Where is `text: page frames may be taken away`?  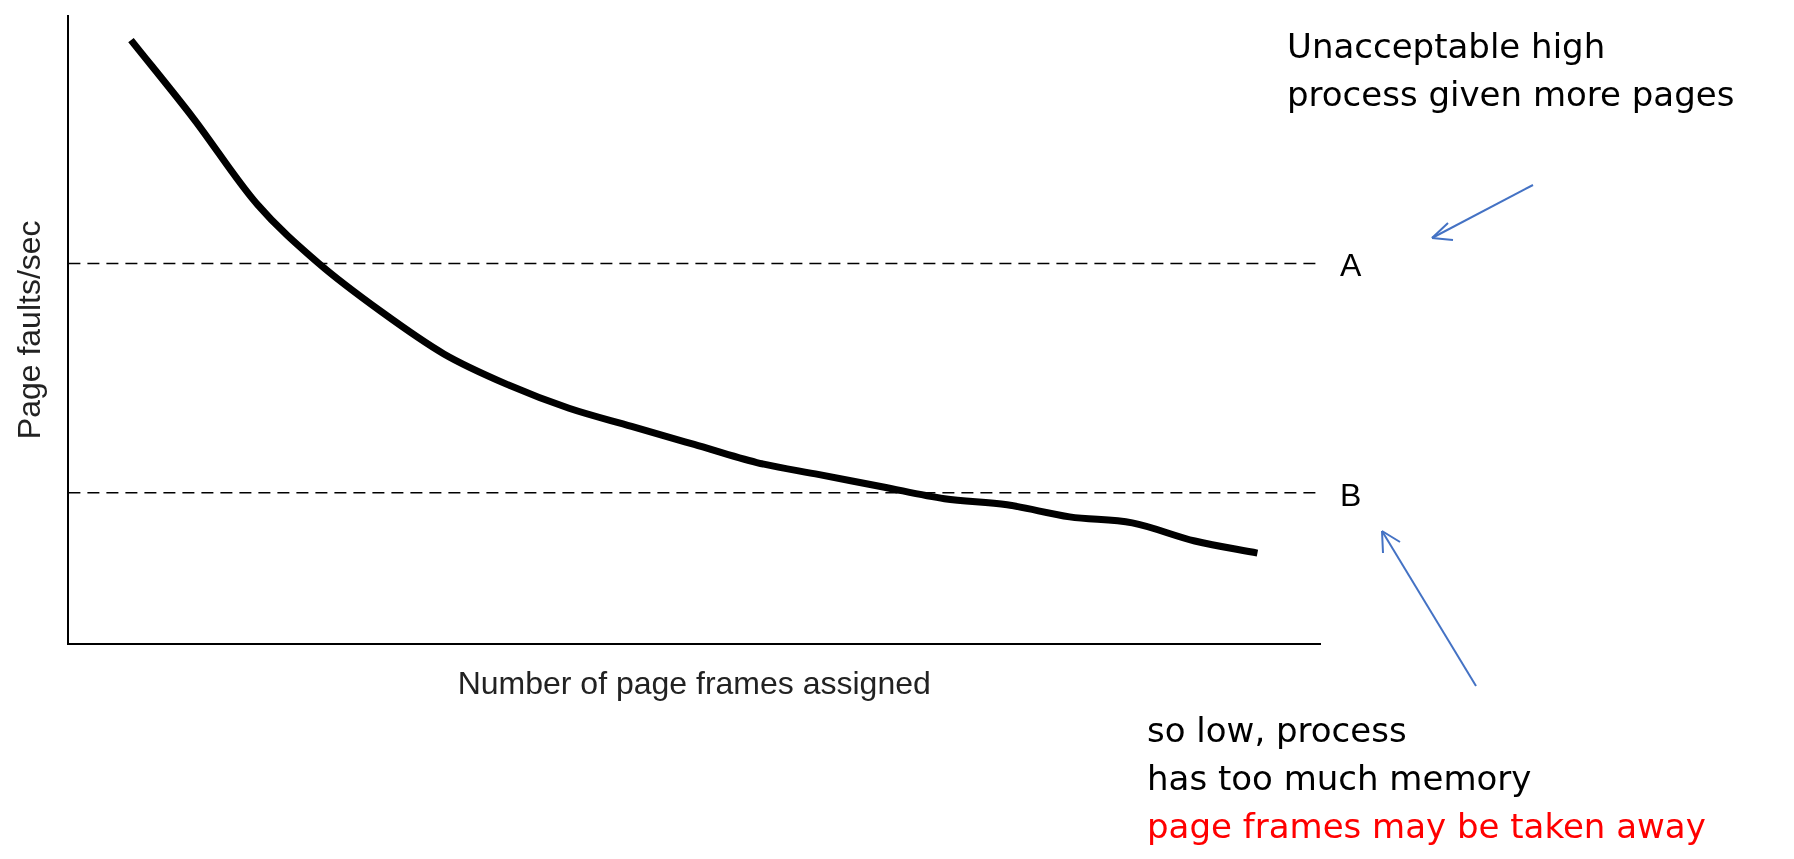 text: page frames may be taken away is located at coordinates (1426, 826).